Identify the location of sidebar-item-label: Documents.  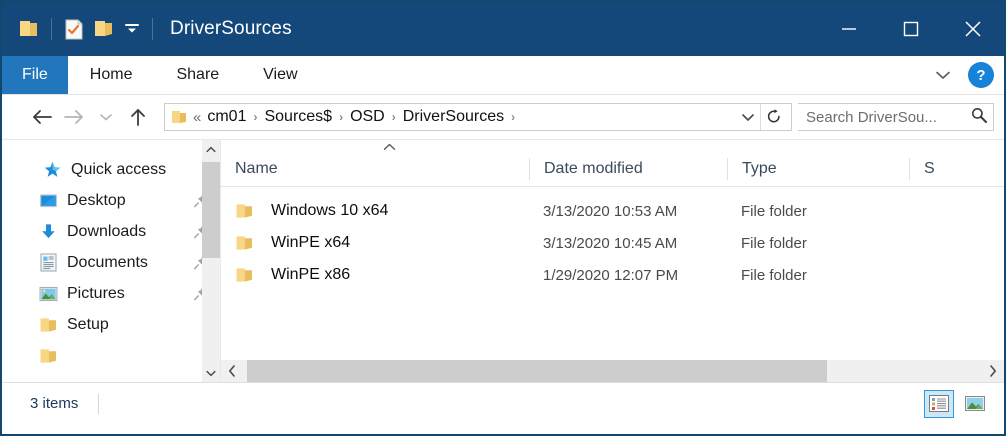
(107, 262).